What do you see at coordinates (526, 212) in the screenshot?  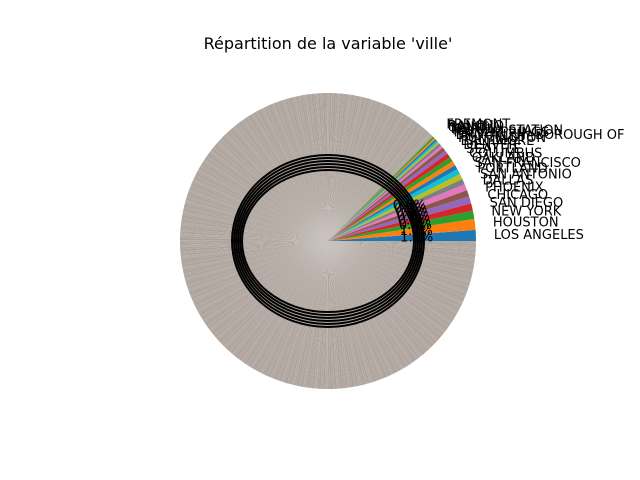 I see `slice-label: NEW YORK` at bounding box center [526, 212].